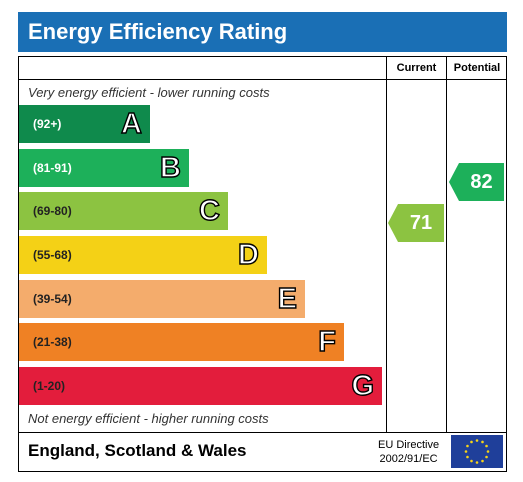 The image size is (523, 482). I want to click on chart-title: Energy Efficiency Rating, so click(262, 32).